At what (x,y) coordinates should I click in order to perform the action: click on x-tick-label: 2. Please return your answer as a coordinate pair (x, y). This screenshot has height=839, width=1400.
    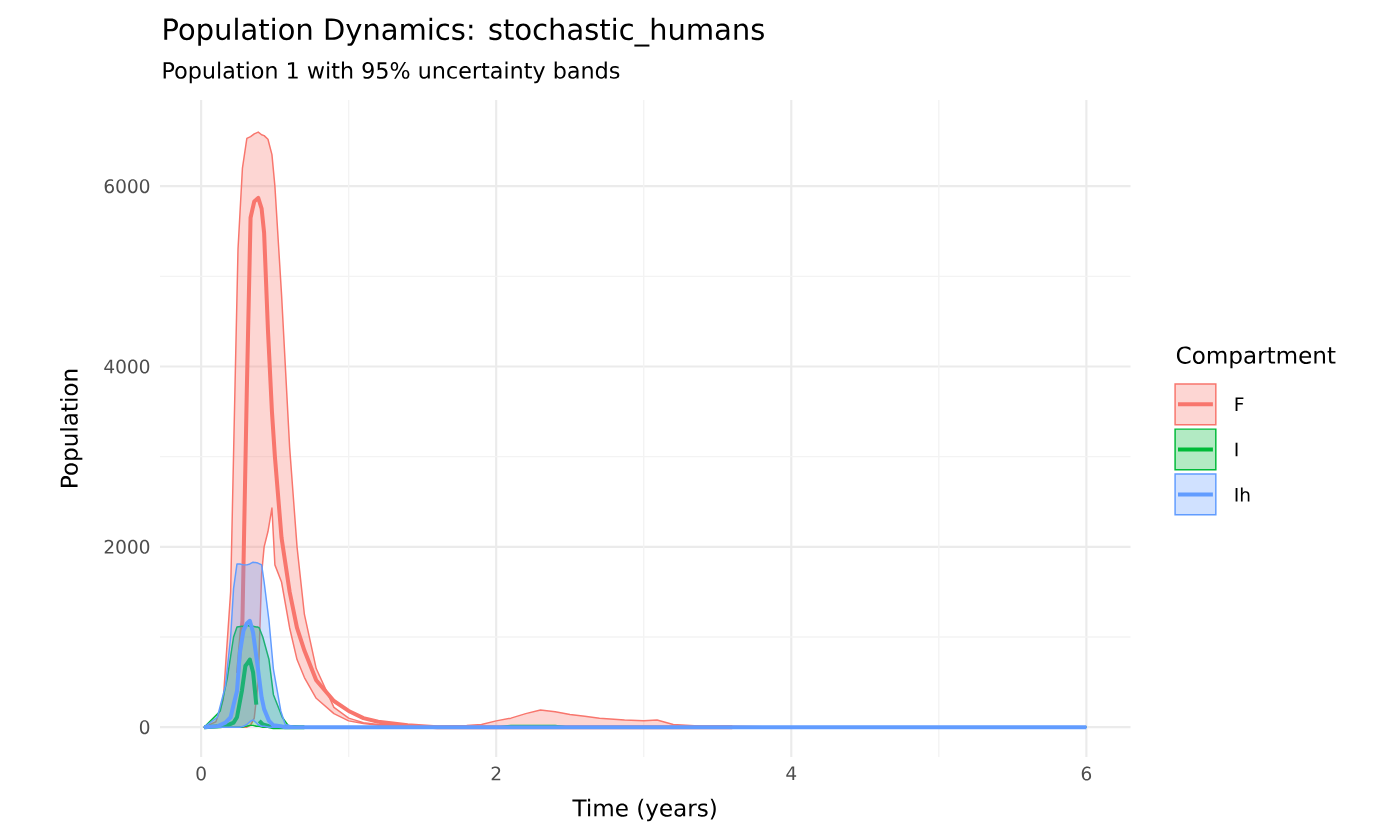
    Looking at the image, I should click on (496, 773).